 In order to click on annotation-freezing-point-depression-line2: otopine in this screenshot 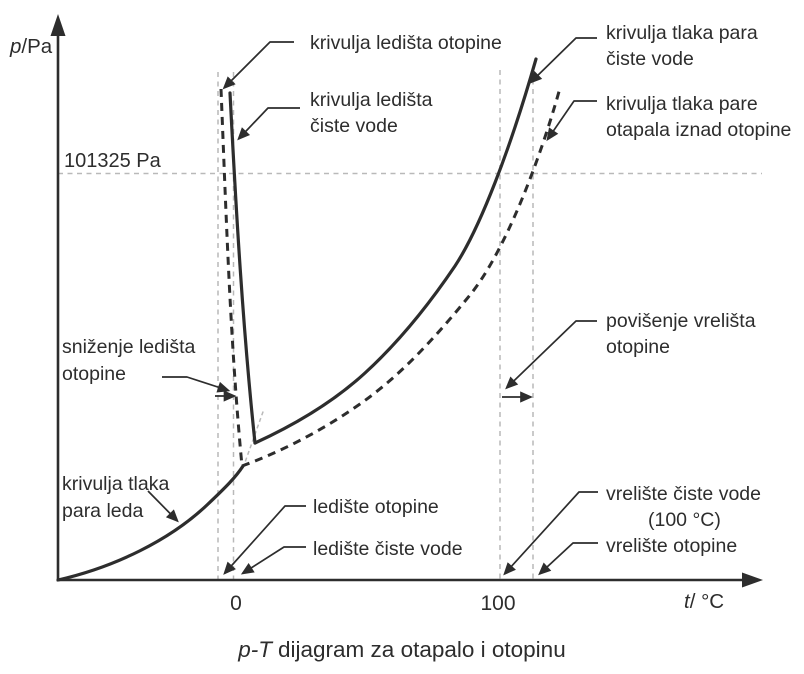, I will do `click(94, 374)`.